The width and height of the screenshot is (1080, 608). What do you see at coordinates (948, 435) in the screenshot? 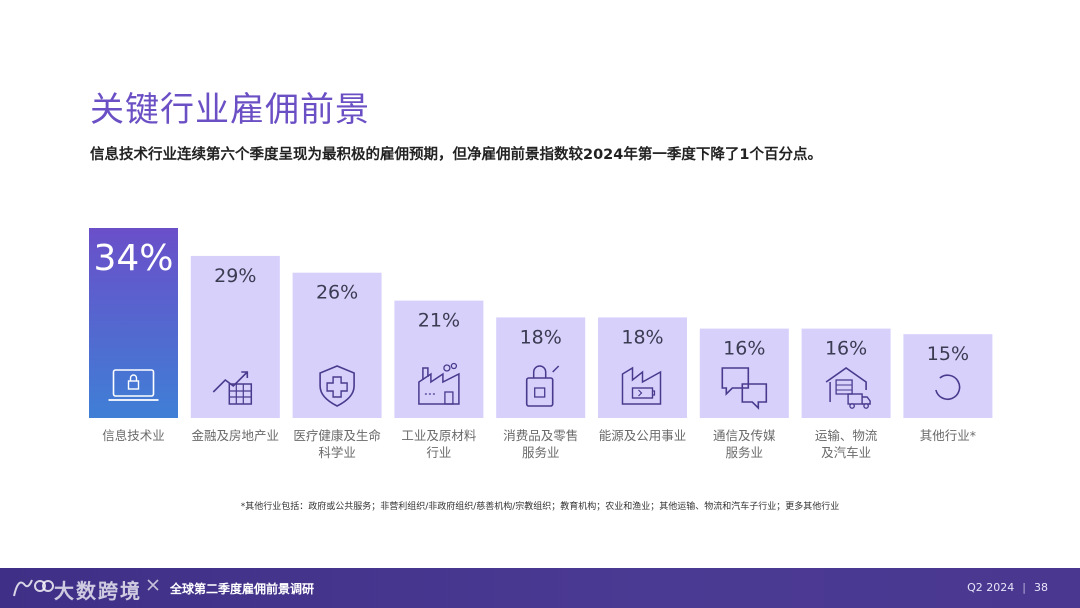
I see `category-label: 其他行业*` at bounding box center [948, 435].